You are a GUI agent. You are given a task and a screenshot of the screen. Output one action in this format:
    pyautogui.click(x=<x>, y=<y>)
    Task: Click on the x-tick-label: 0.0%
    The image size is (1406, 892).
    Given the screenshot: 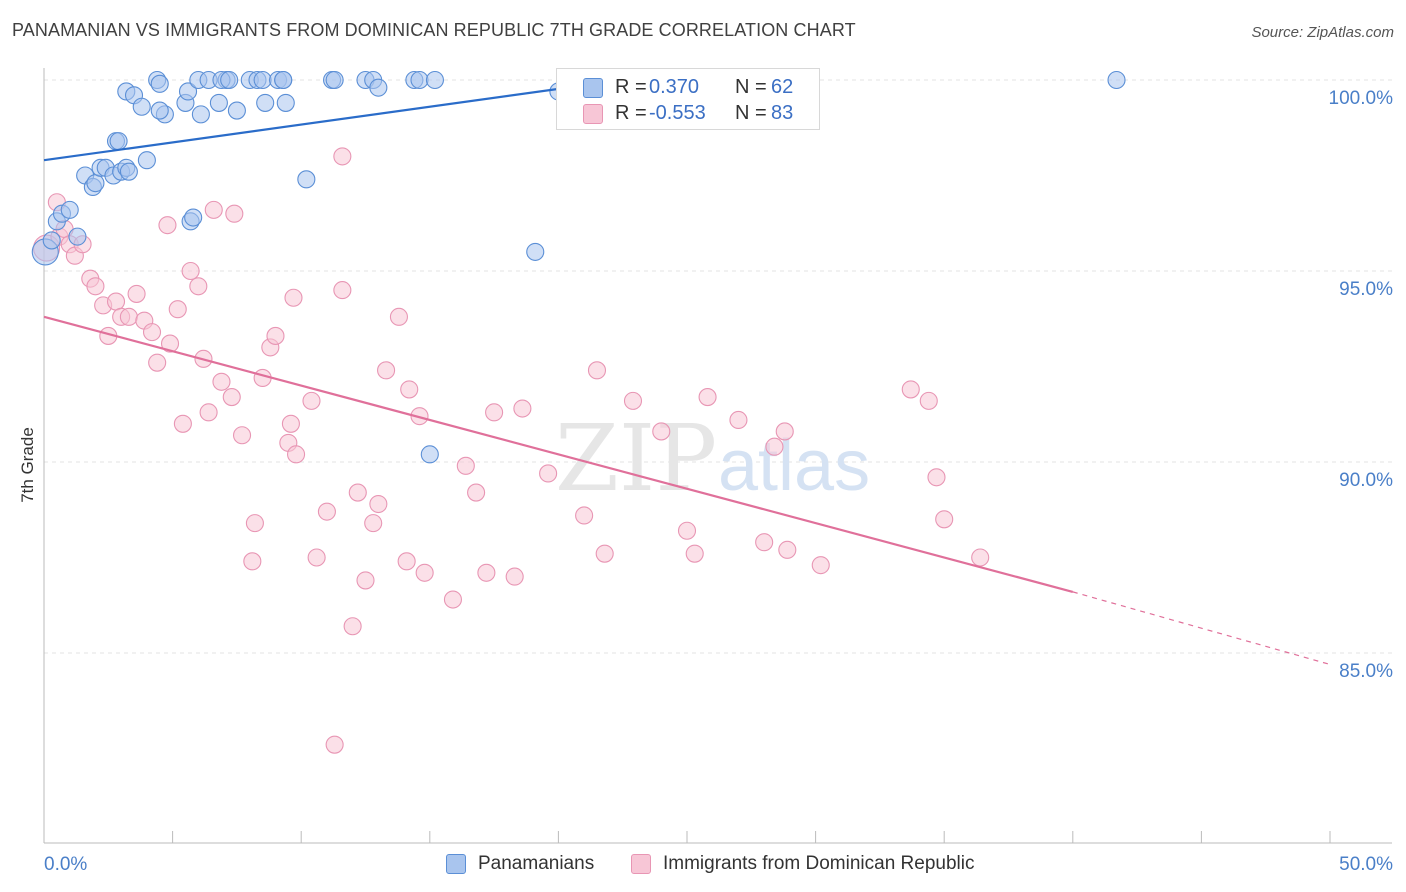 What is the action you would take?
    pyautogui.click(x=65, y=864)
    